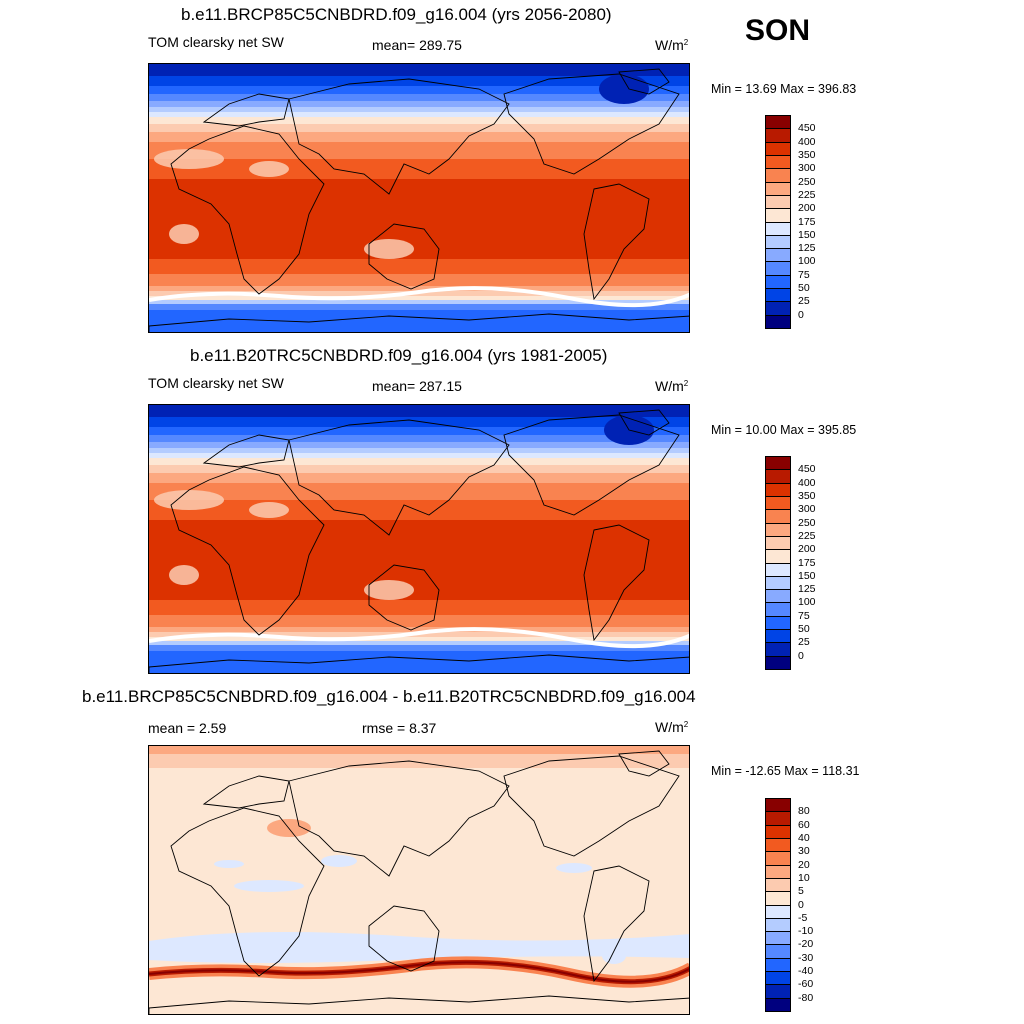 The width and height of the screenshot is (1024, 1024). I want to click on panel1-map, so click(419, 198).